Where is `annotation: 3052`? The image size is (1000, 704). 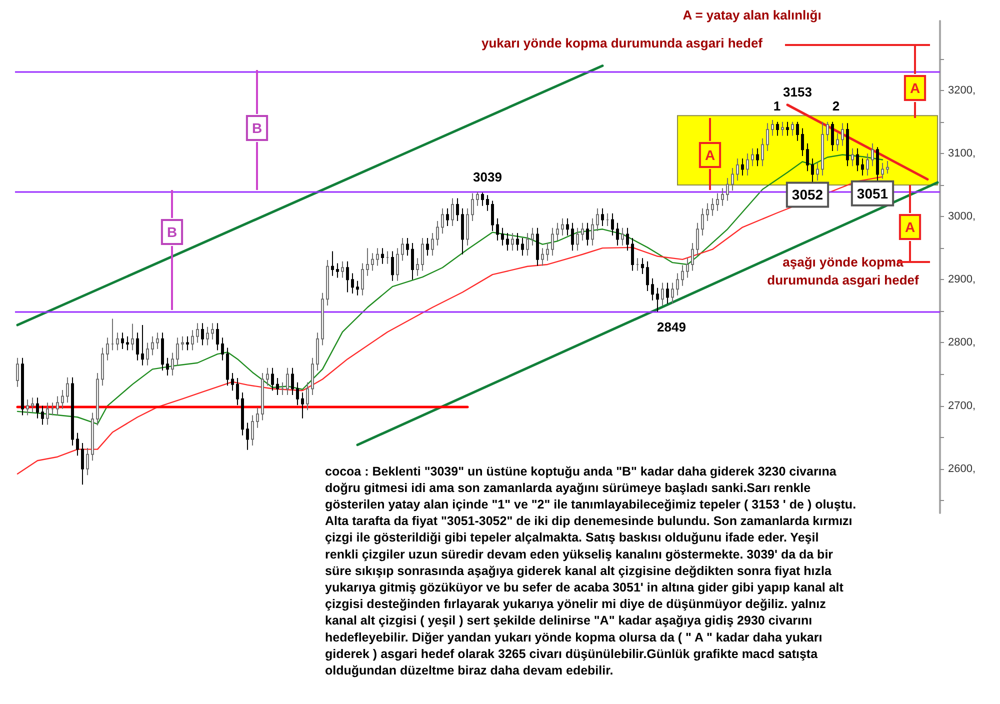
annotation: 3052 is located at coordinates (808, 194).